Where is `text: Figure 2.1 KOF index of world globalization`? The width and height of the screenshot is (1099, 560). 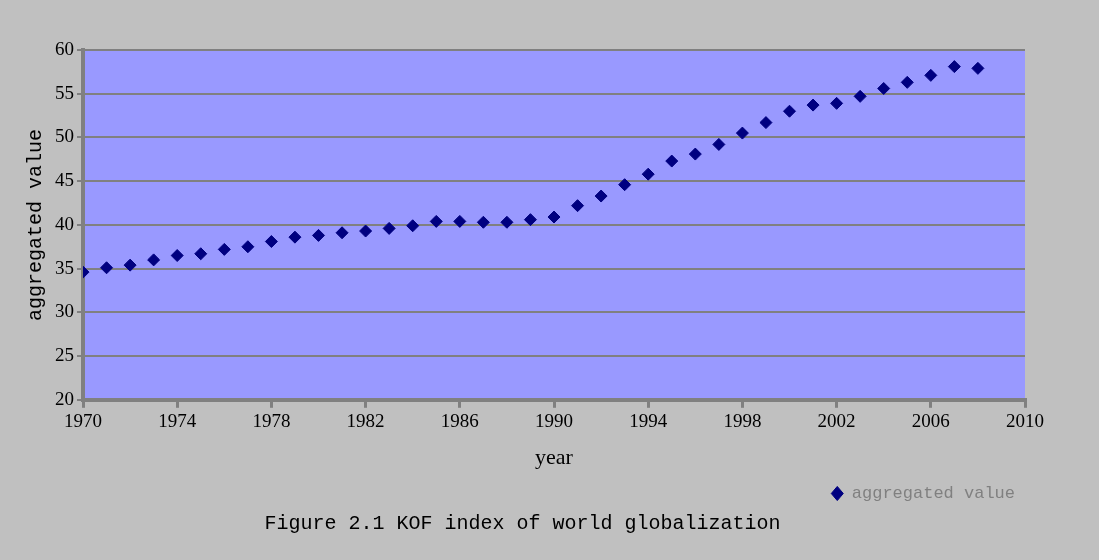
text: Figure 2.1 KOF index of world globalization is located at coordinates (522, 524).